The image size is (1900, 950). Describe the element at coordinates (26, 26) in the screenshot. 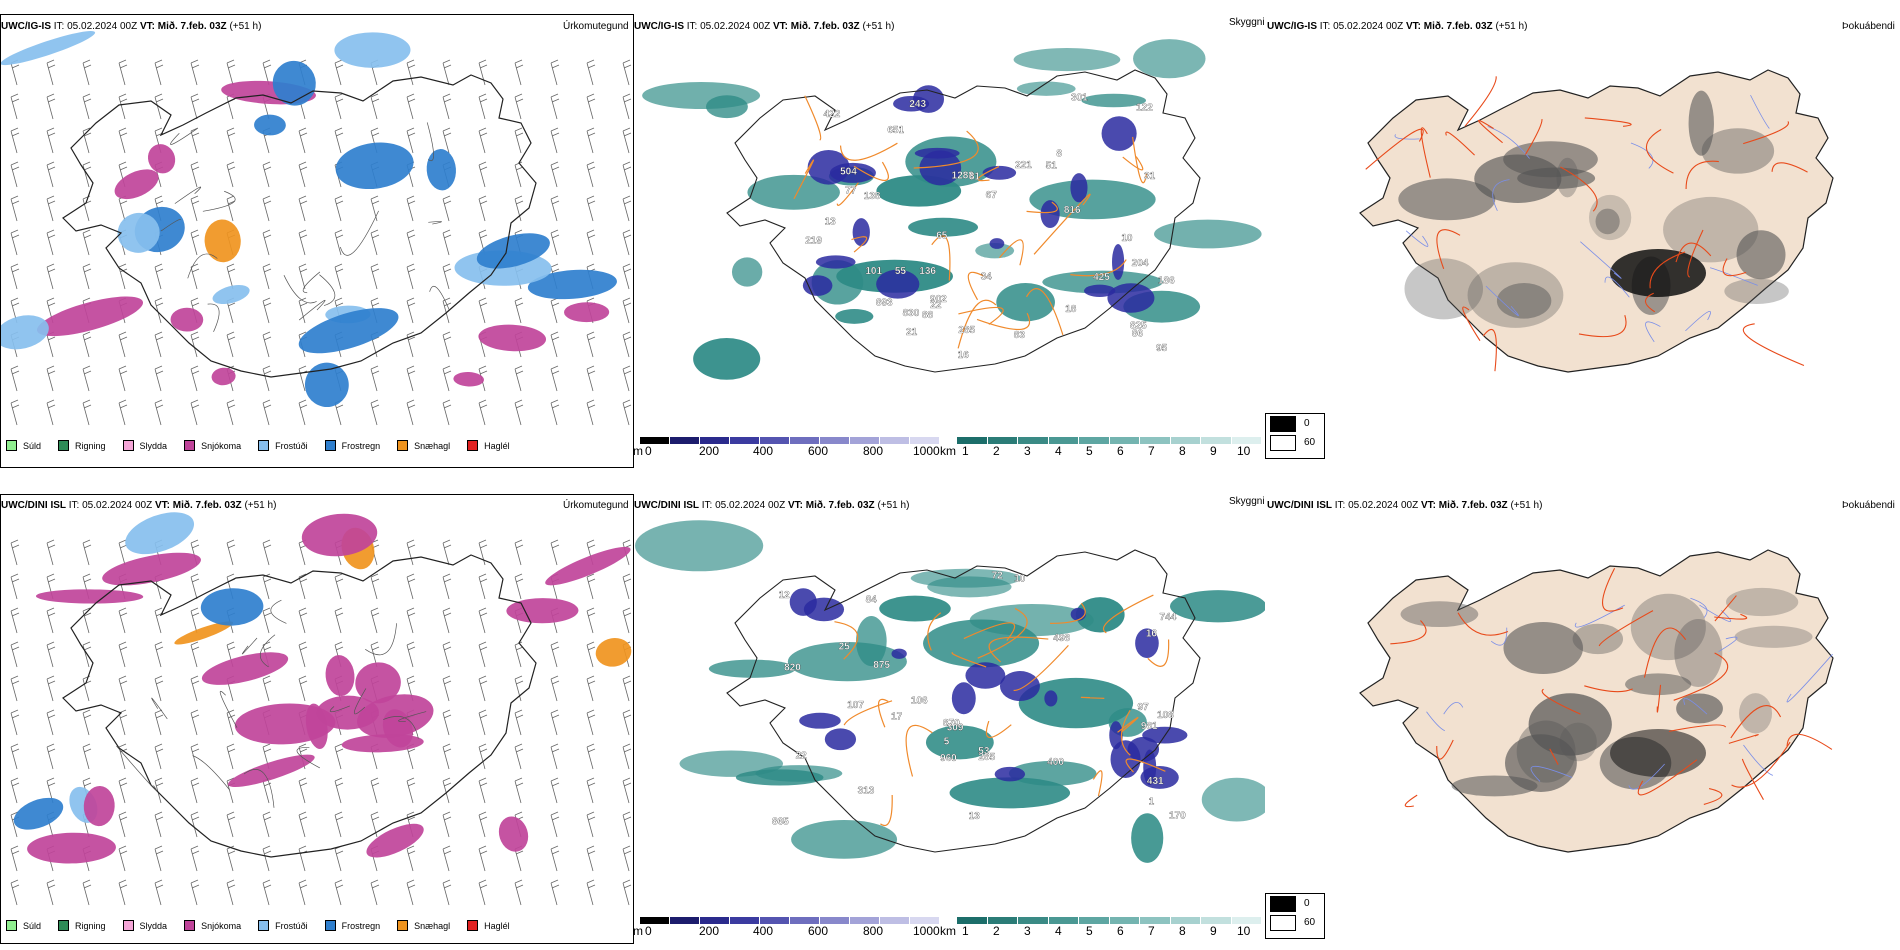

I see `model-name: UWC/IG-IS` at that location.